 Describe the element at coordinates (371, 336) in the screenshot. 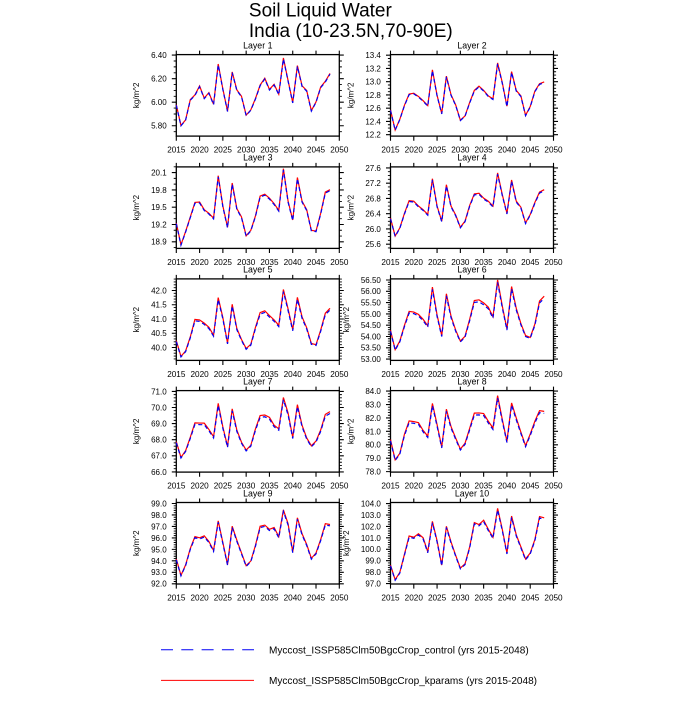

I see `svg-text: 54.00` at that location.